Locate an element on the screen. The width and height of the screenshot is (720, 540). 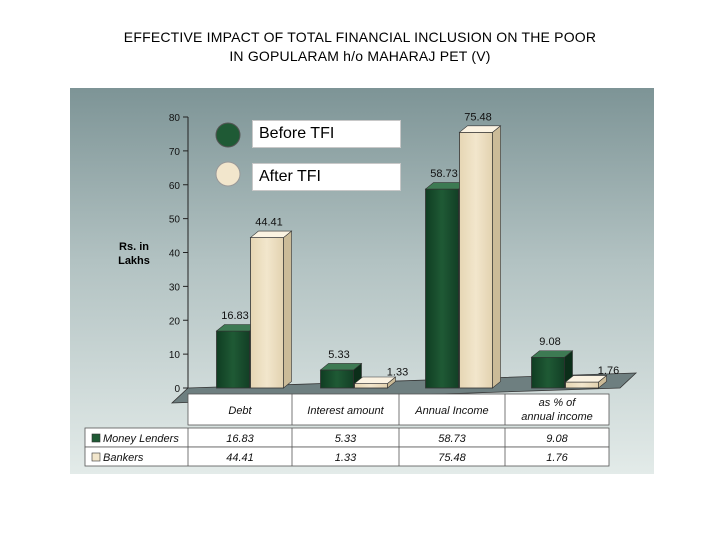
category-label: as % of is located at coordinates (558, 403).